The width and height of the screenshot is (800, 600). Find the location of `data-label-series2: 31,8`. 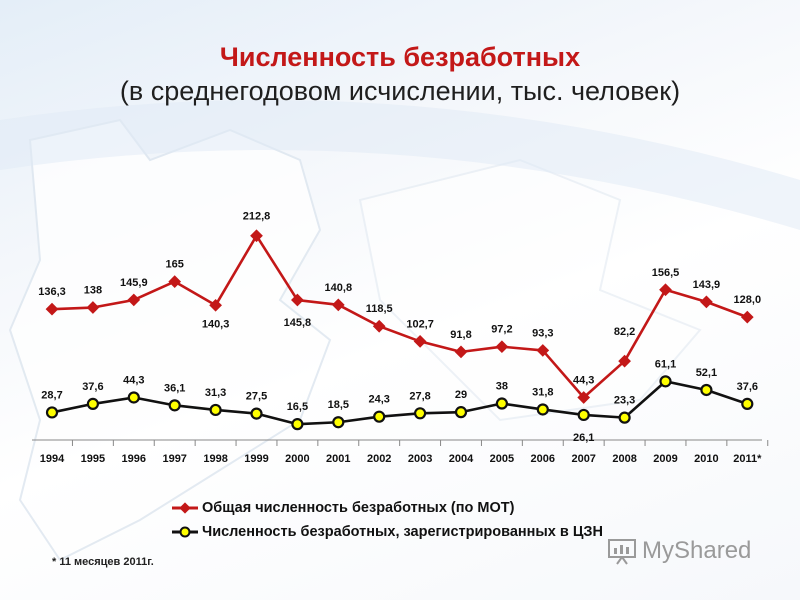

data-label-series2: 31,8 is located at coordinates (542, 392).